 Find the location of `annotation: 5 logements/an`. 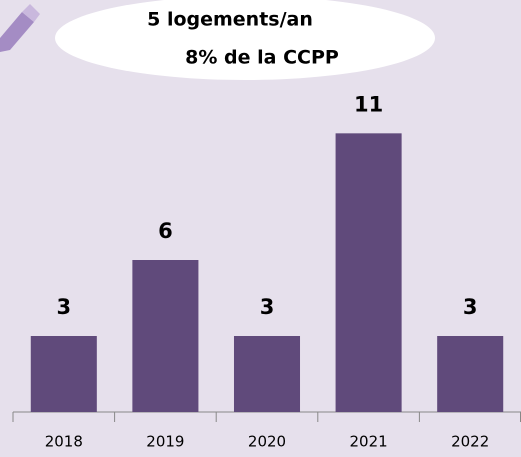

annotation: 5 logements/an is located at coordinates (230, 20).